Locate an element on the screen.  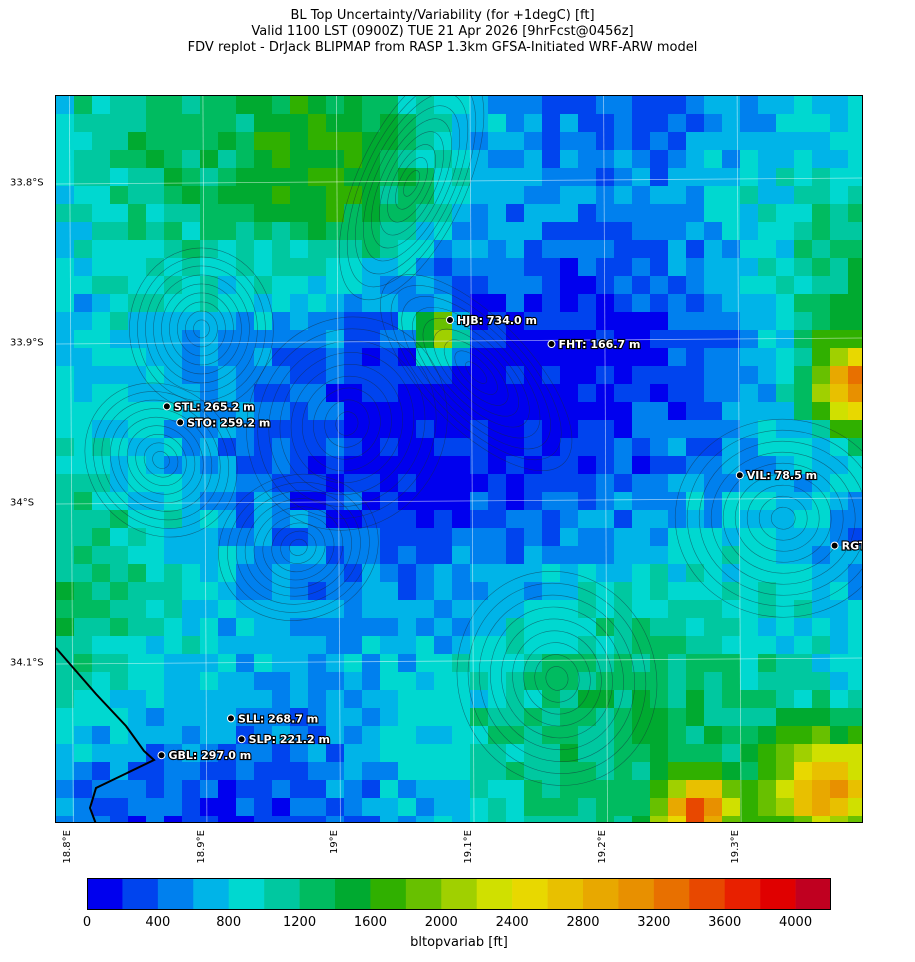
station-marker: SLL: 268.7 m is located at coordinates (272, 719).